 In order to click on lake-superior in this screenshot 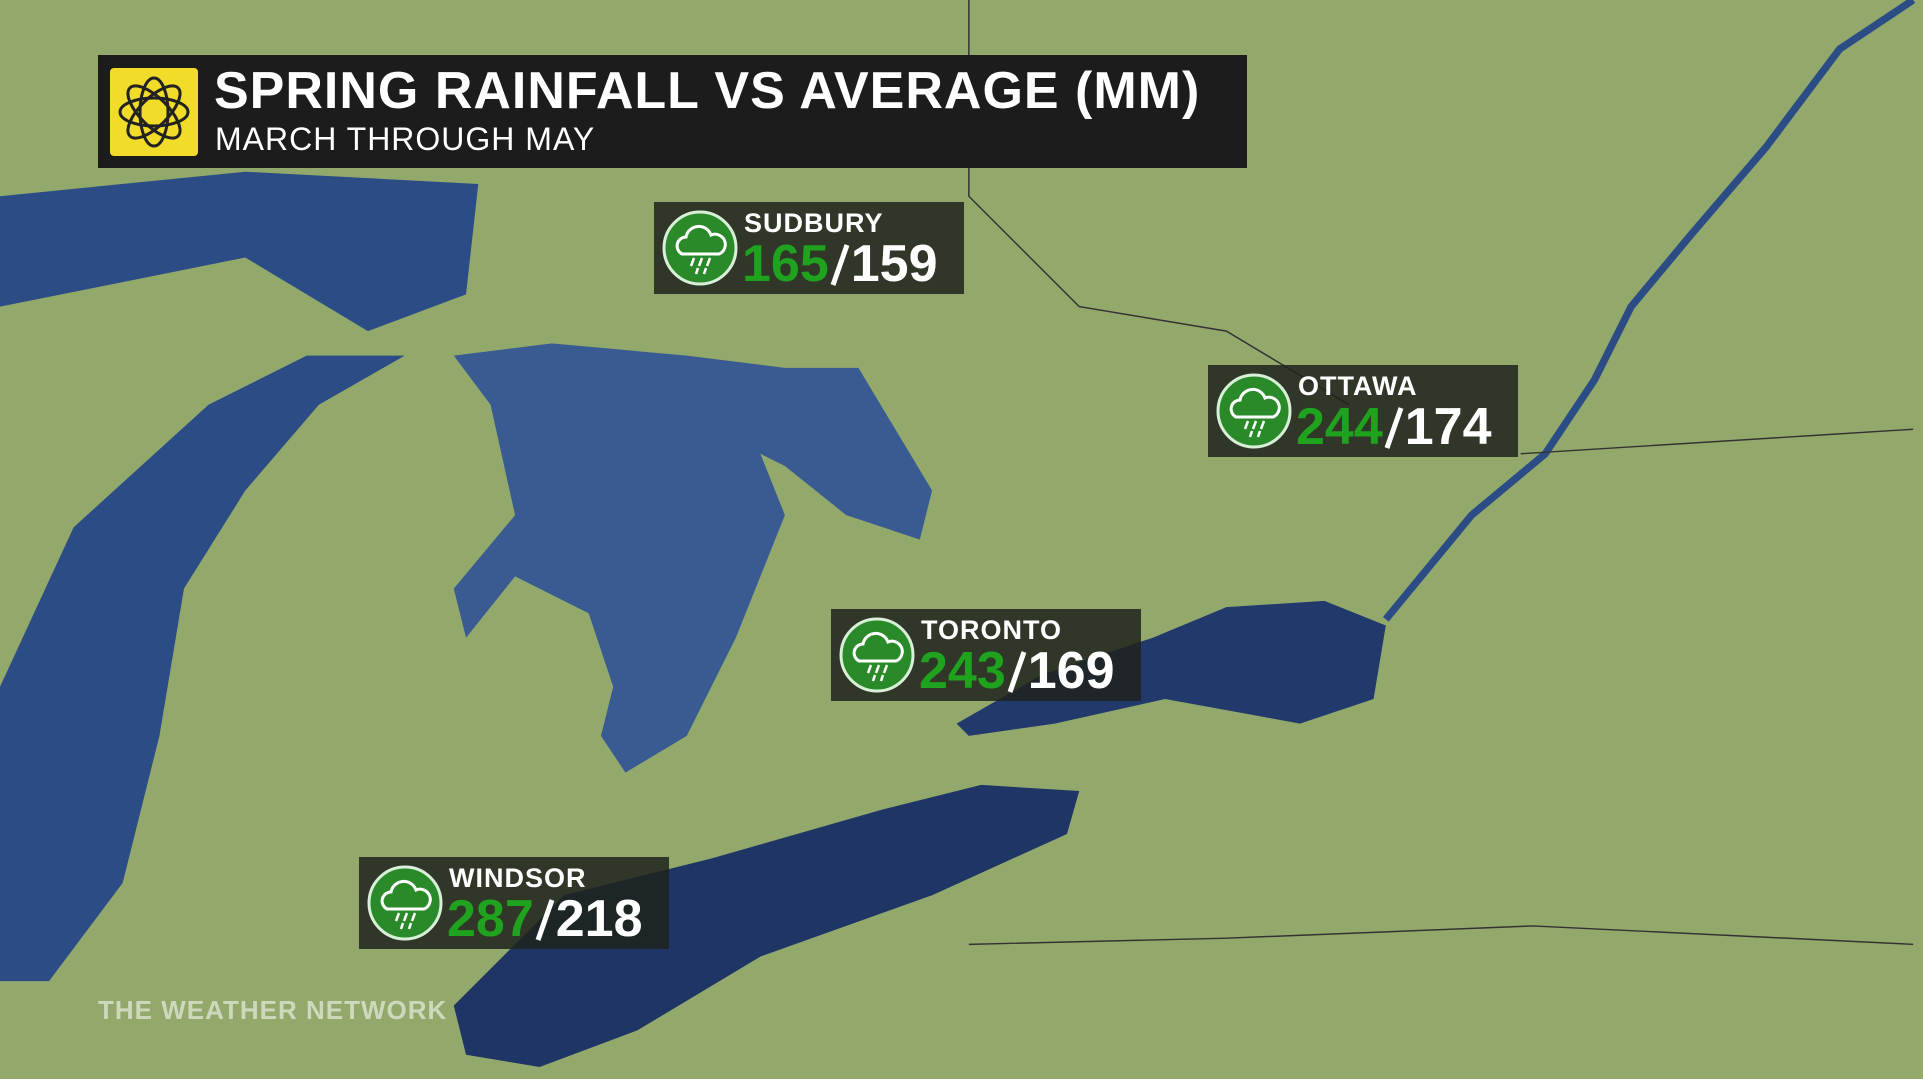, I will do `click(239, 251)`.